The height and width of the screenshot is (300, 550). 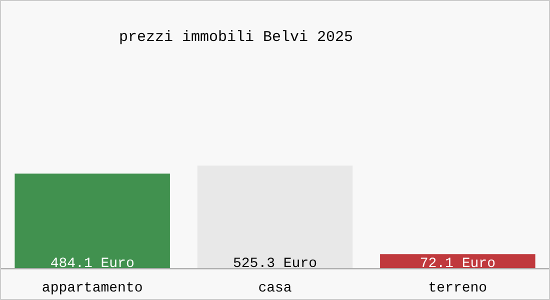 I want to click on x-tick-label: casa, so click(x=275, y=288).